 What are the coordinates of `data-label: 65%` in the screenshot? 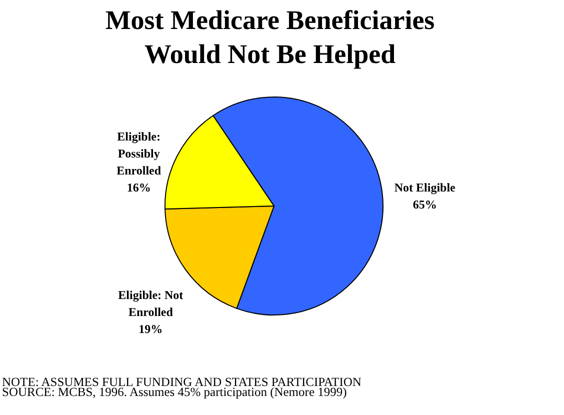 It's located at (424, 205).